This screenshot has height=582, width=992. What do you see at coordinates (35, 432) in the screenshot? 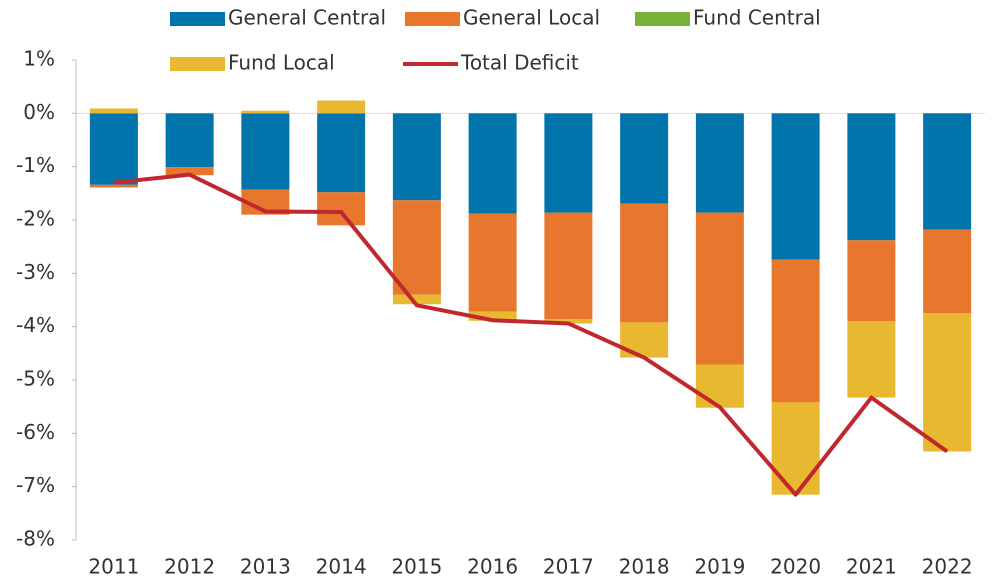
I see `y-tick-label: -6%` at bounding box center [35, 432].